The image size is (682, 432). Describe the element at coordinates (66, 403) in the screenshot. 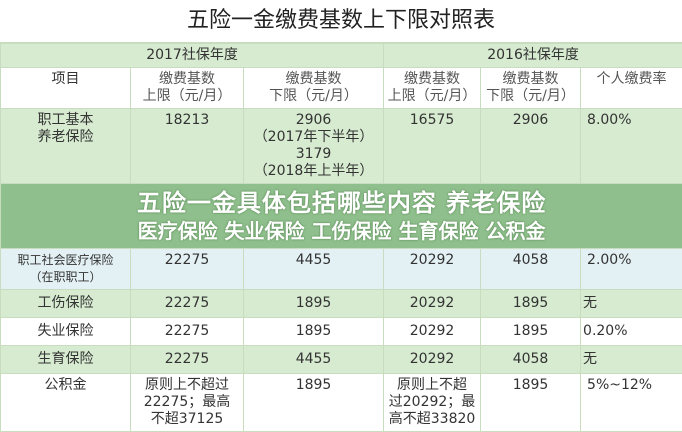

I see `row-label: 公积金` at that location.